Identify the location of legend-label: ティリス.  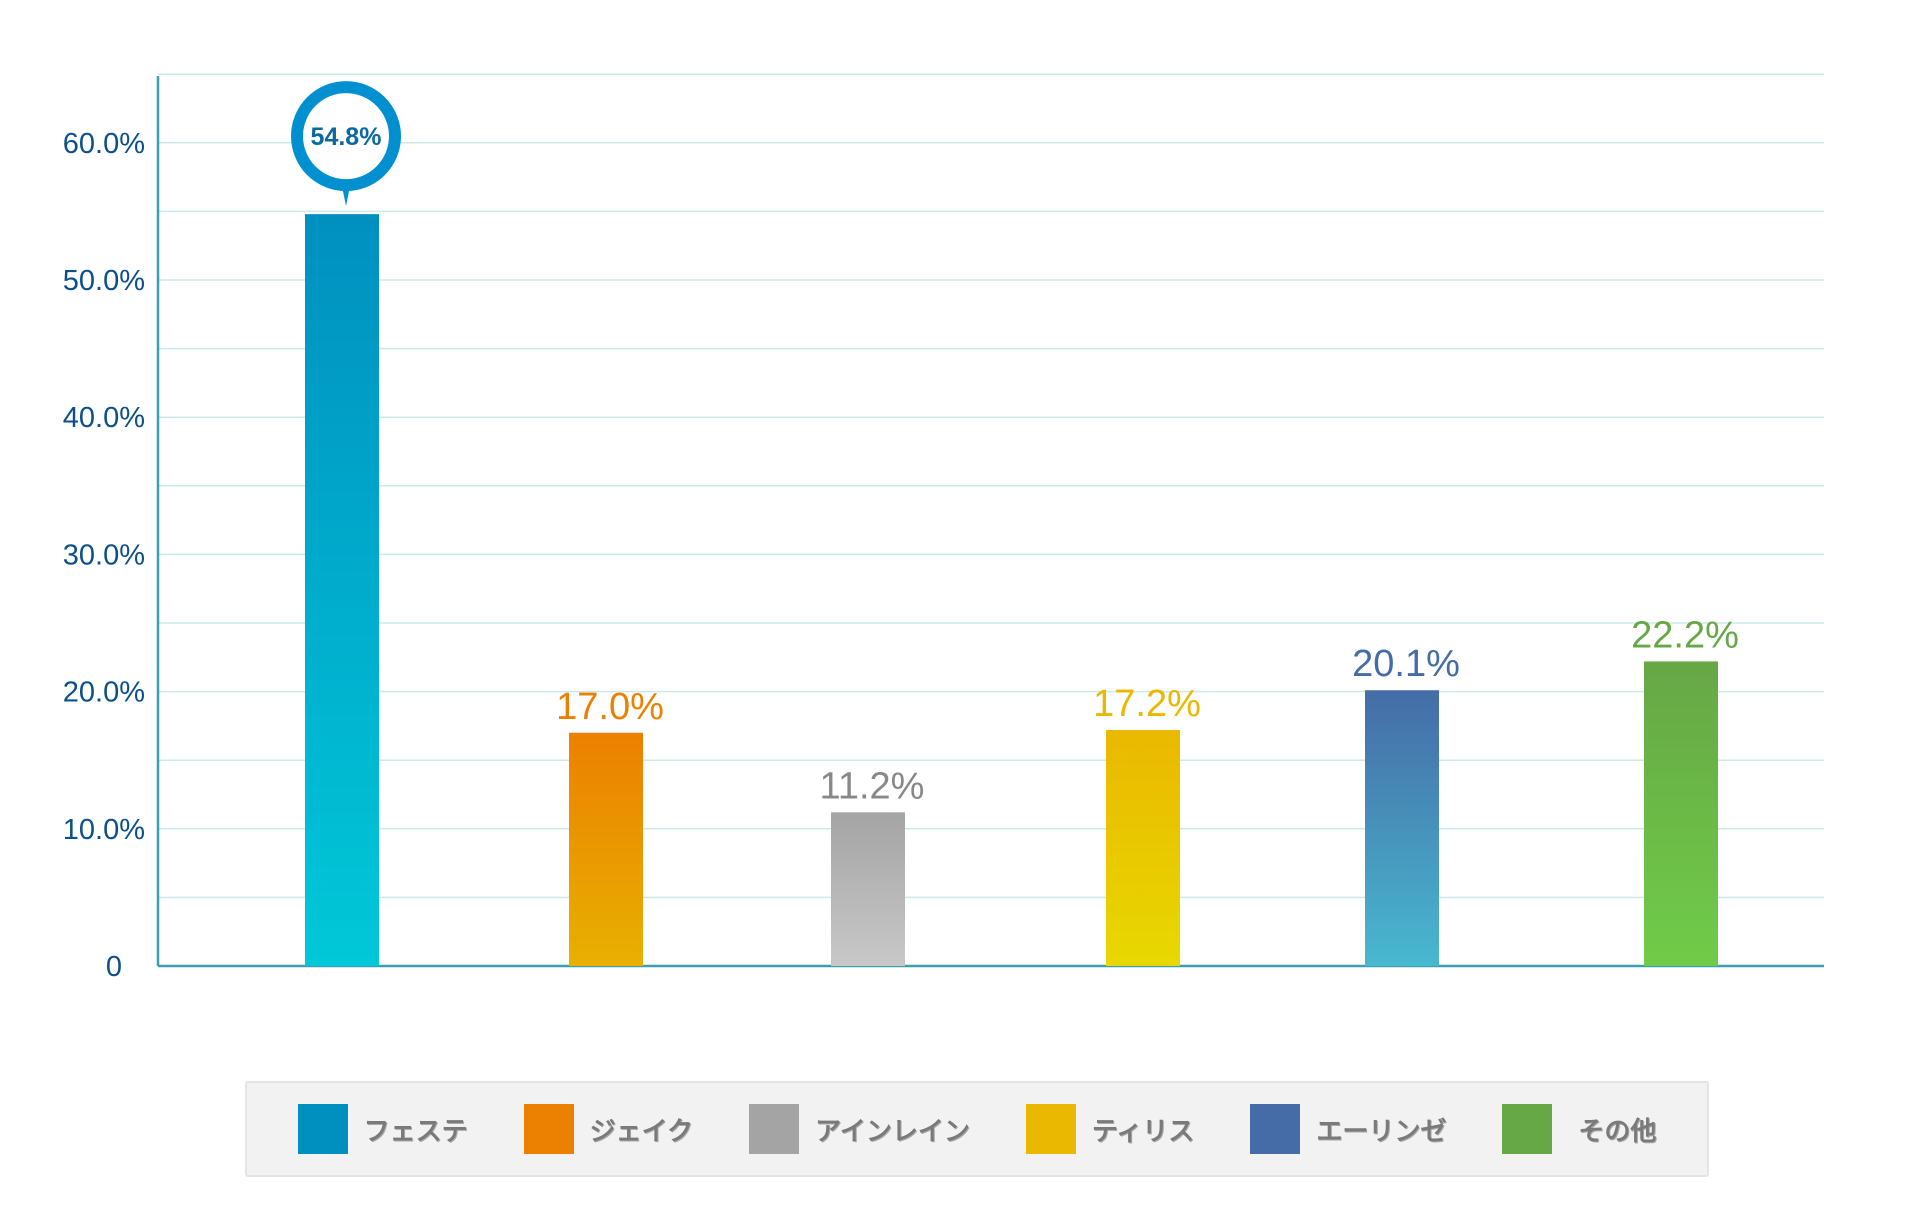
(1143, 1131).